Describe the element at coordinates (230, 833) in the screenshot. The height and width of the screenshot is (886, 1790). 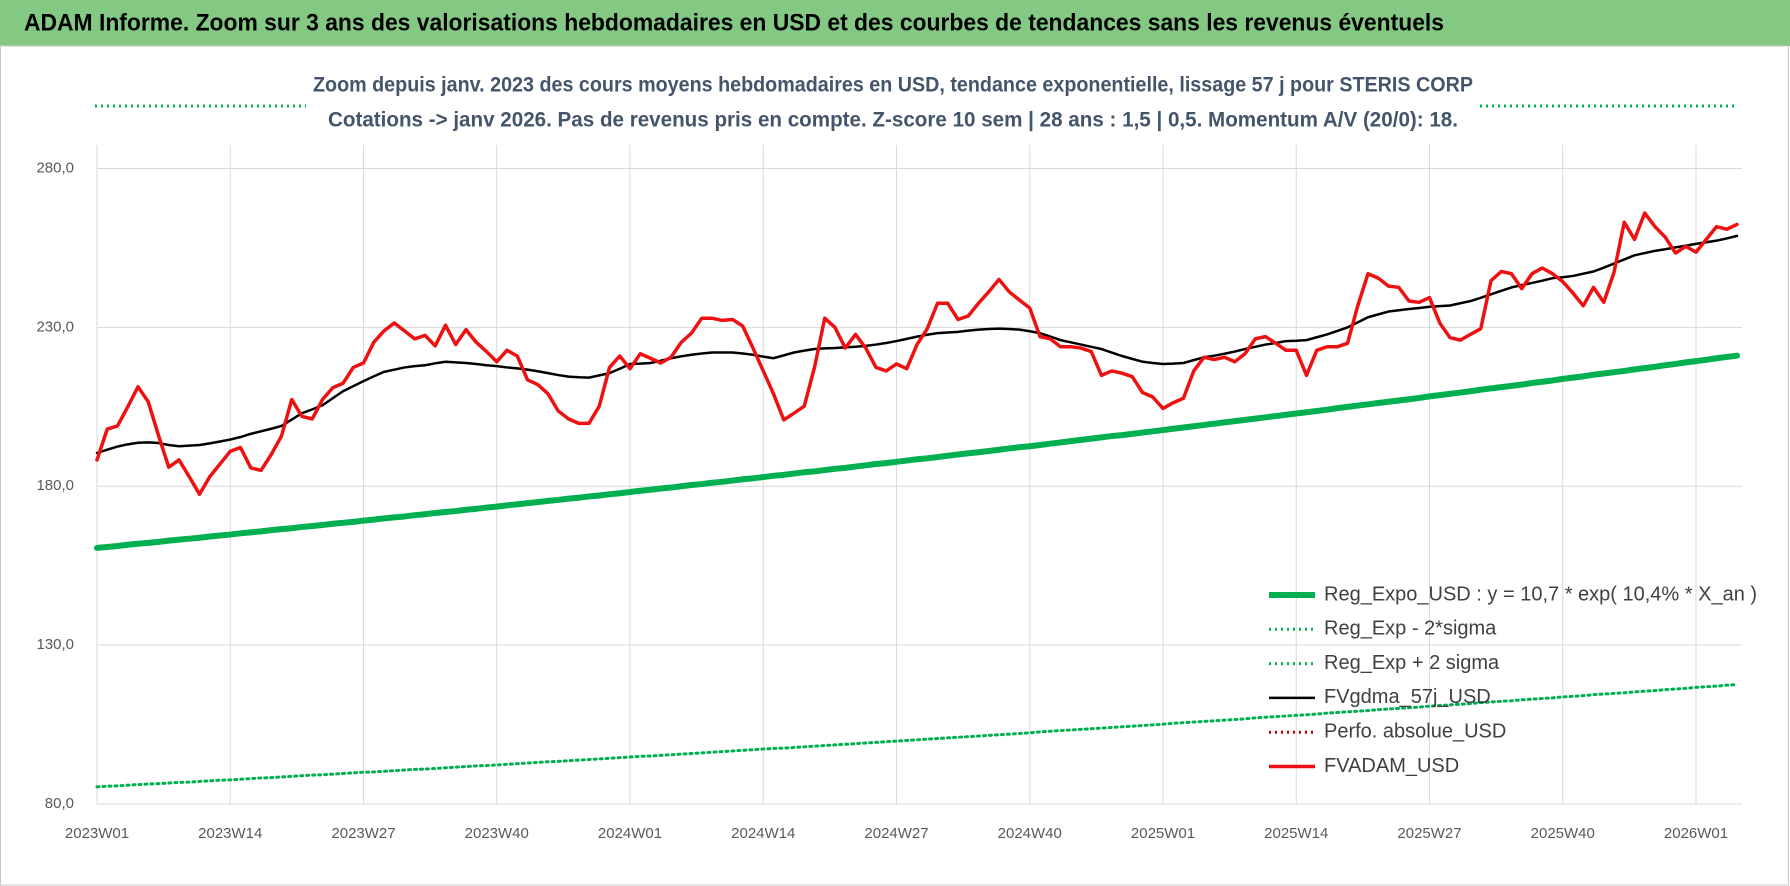
I see `x-tick-label: 2023W14` at that location.